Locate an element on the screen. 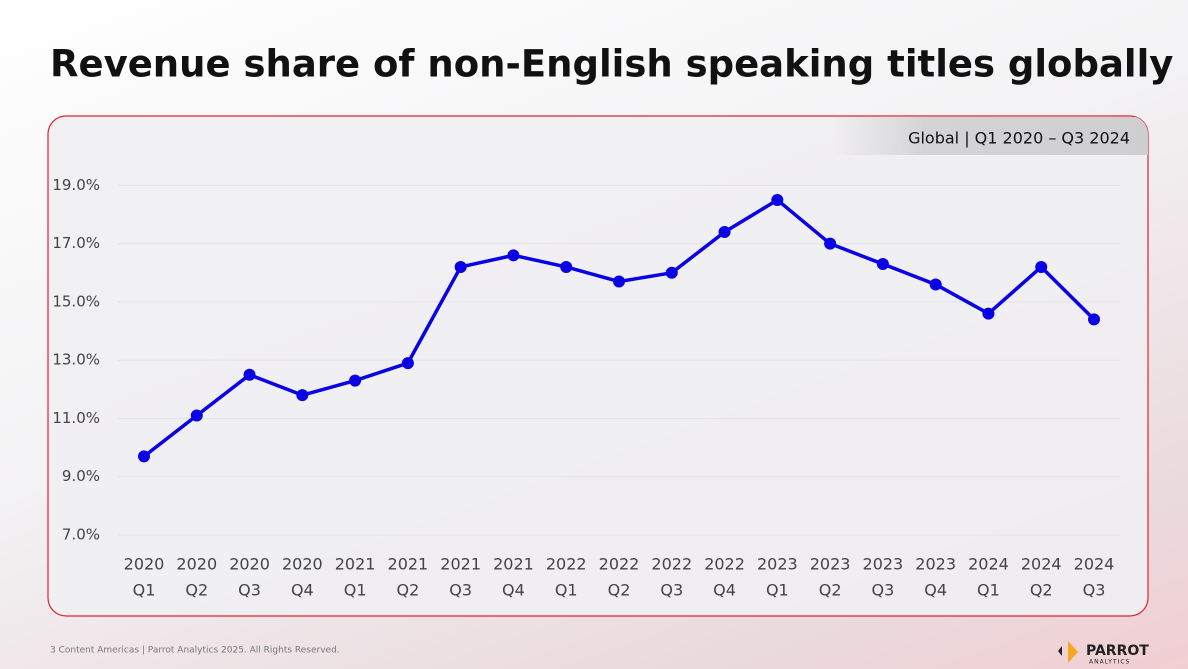 Image resolution: width=1188 pixels, height=669 pixels. logo-mark is located at coordinates (1073, 652).